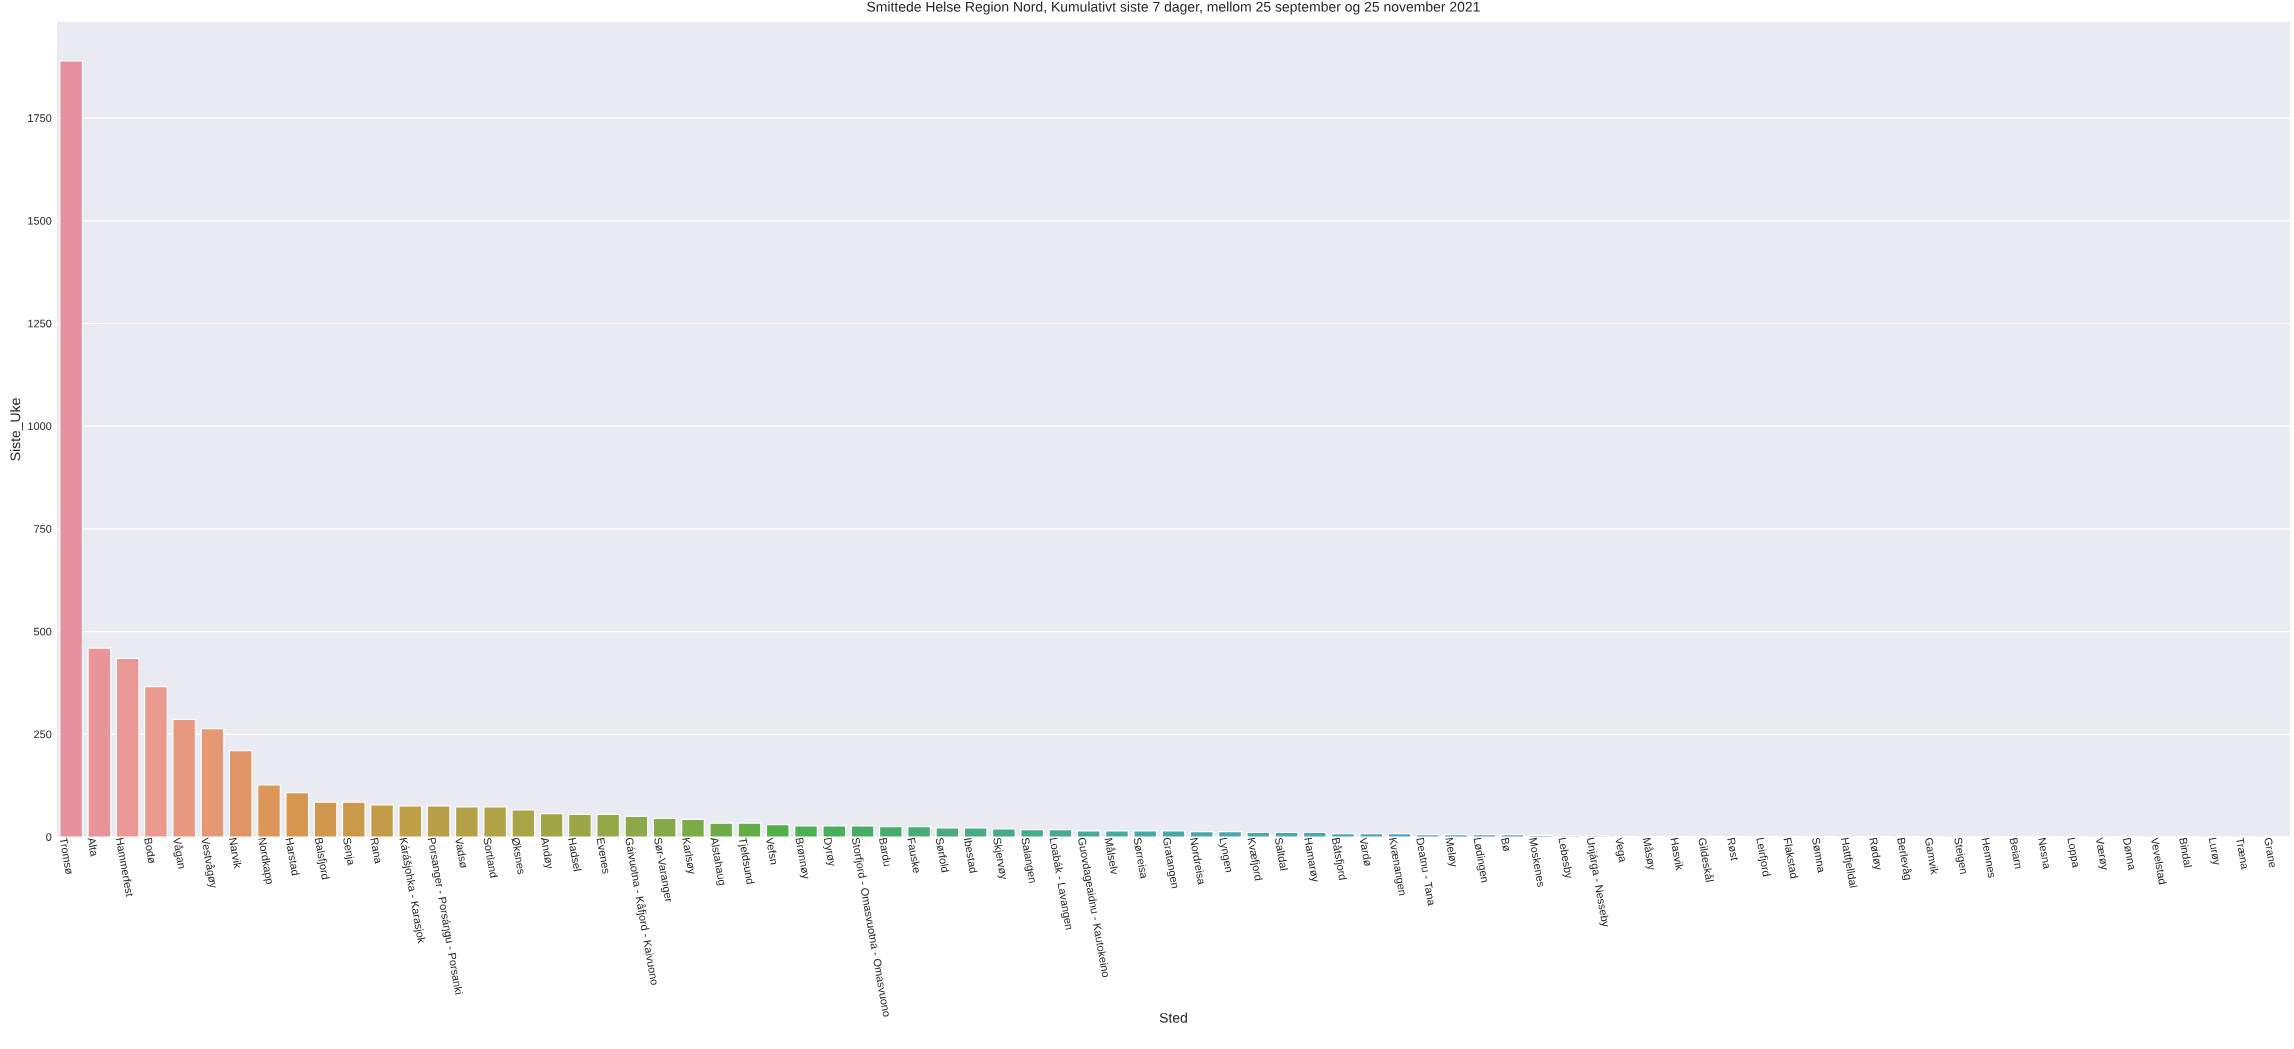  What do you see at coordinates (771, 851) in the screenshot?
I see `x-tick-label: Vefsn` at bounding box center [771, 851].